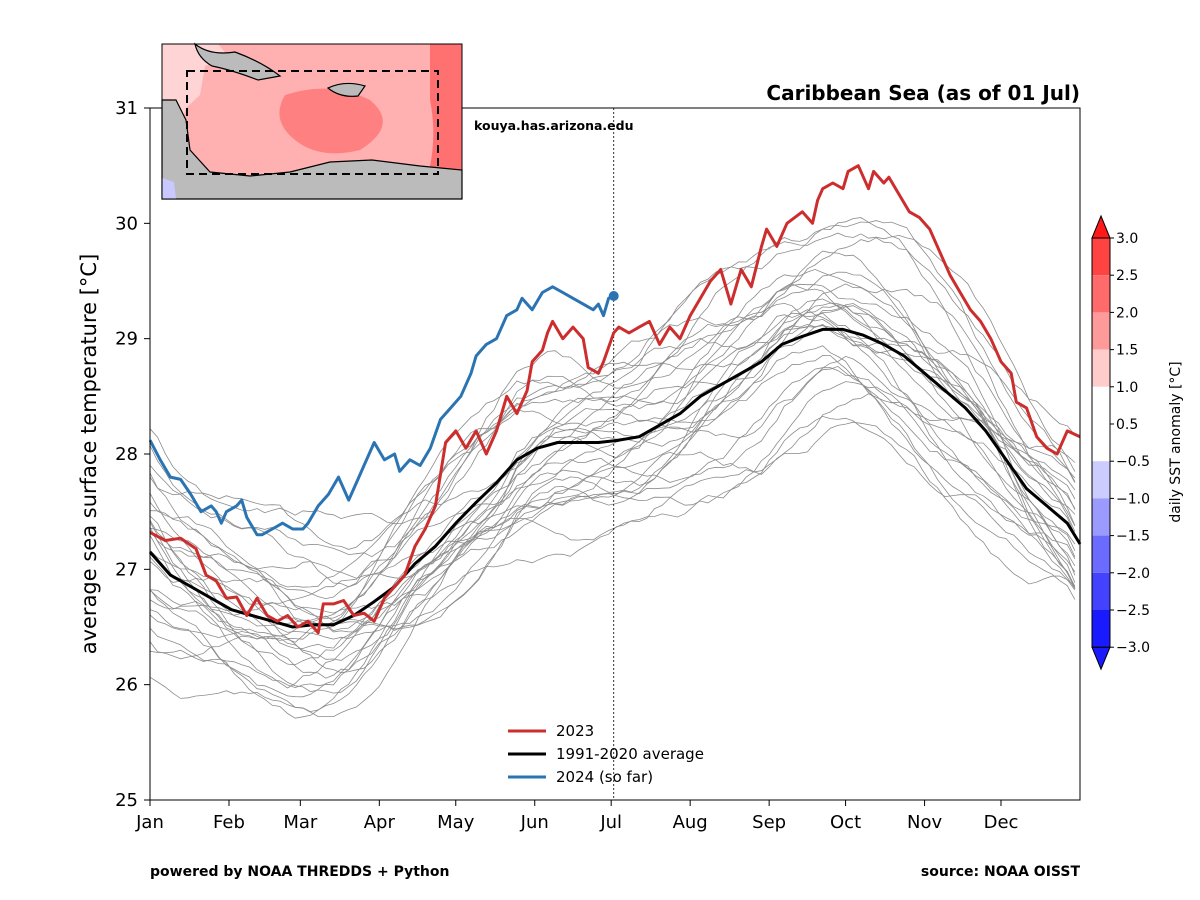  What do you see at coordinates (331, 121) in the screenshot?
I see `inset-map-anomaly-strong` at bounding box center [331, 121].